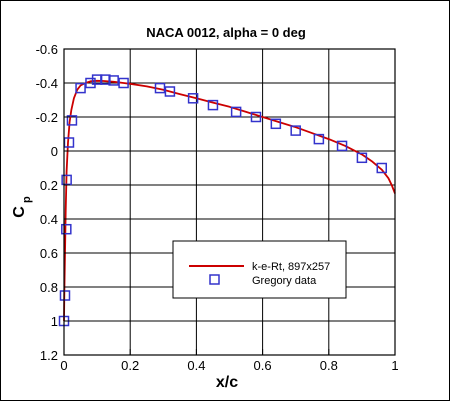 The image size is (450, 401). Describe the element at coordinates (284, 281) in the screenshot. I see `legend-label-markers: Gregory data` at that location.